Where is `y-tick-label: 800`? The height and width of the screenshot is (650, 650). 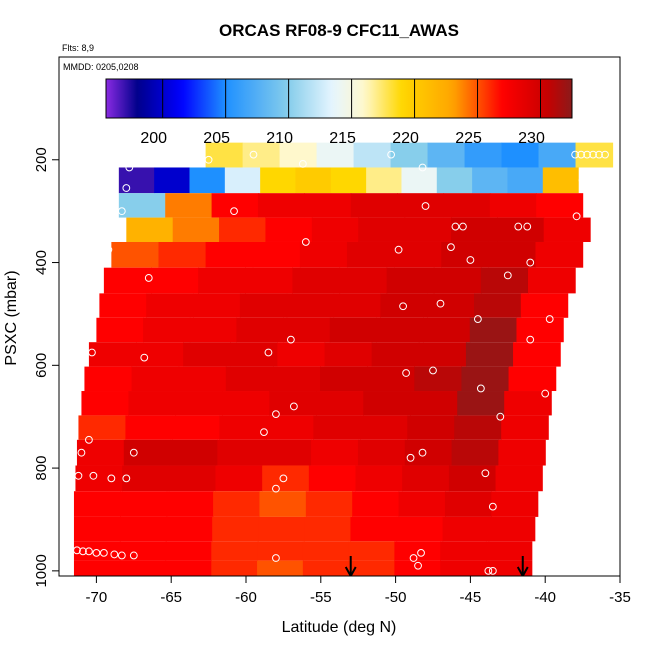
y-tick-label: 800 is located at coordinates (41, 468).